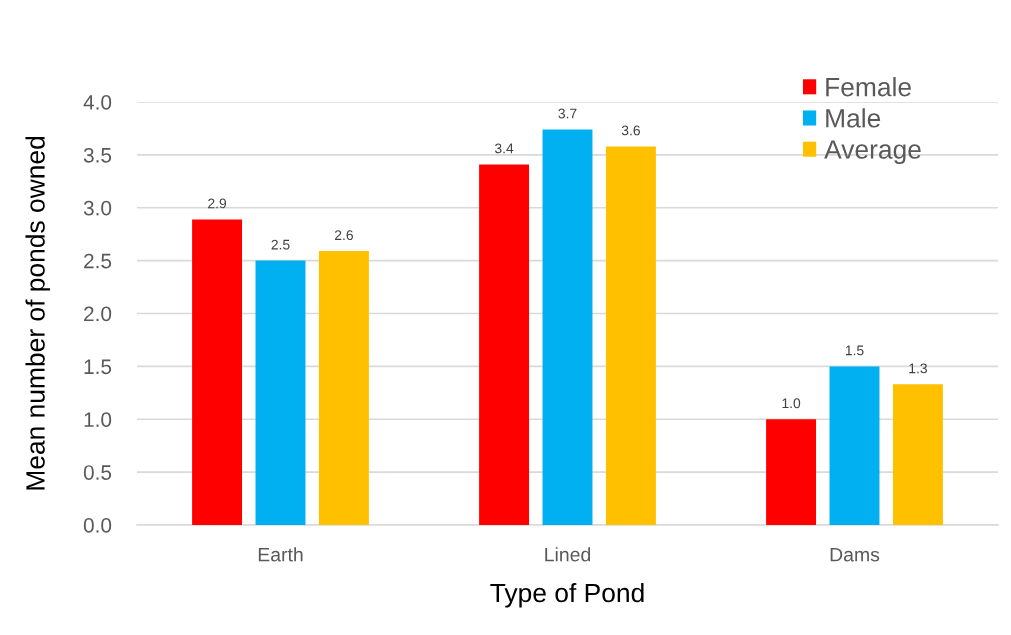  What do you see at coordinates (97, 472) in the screenshot?
I see `y-tick-label: 0.5` at bounding box center [97, 472].